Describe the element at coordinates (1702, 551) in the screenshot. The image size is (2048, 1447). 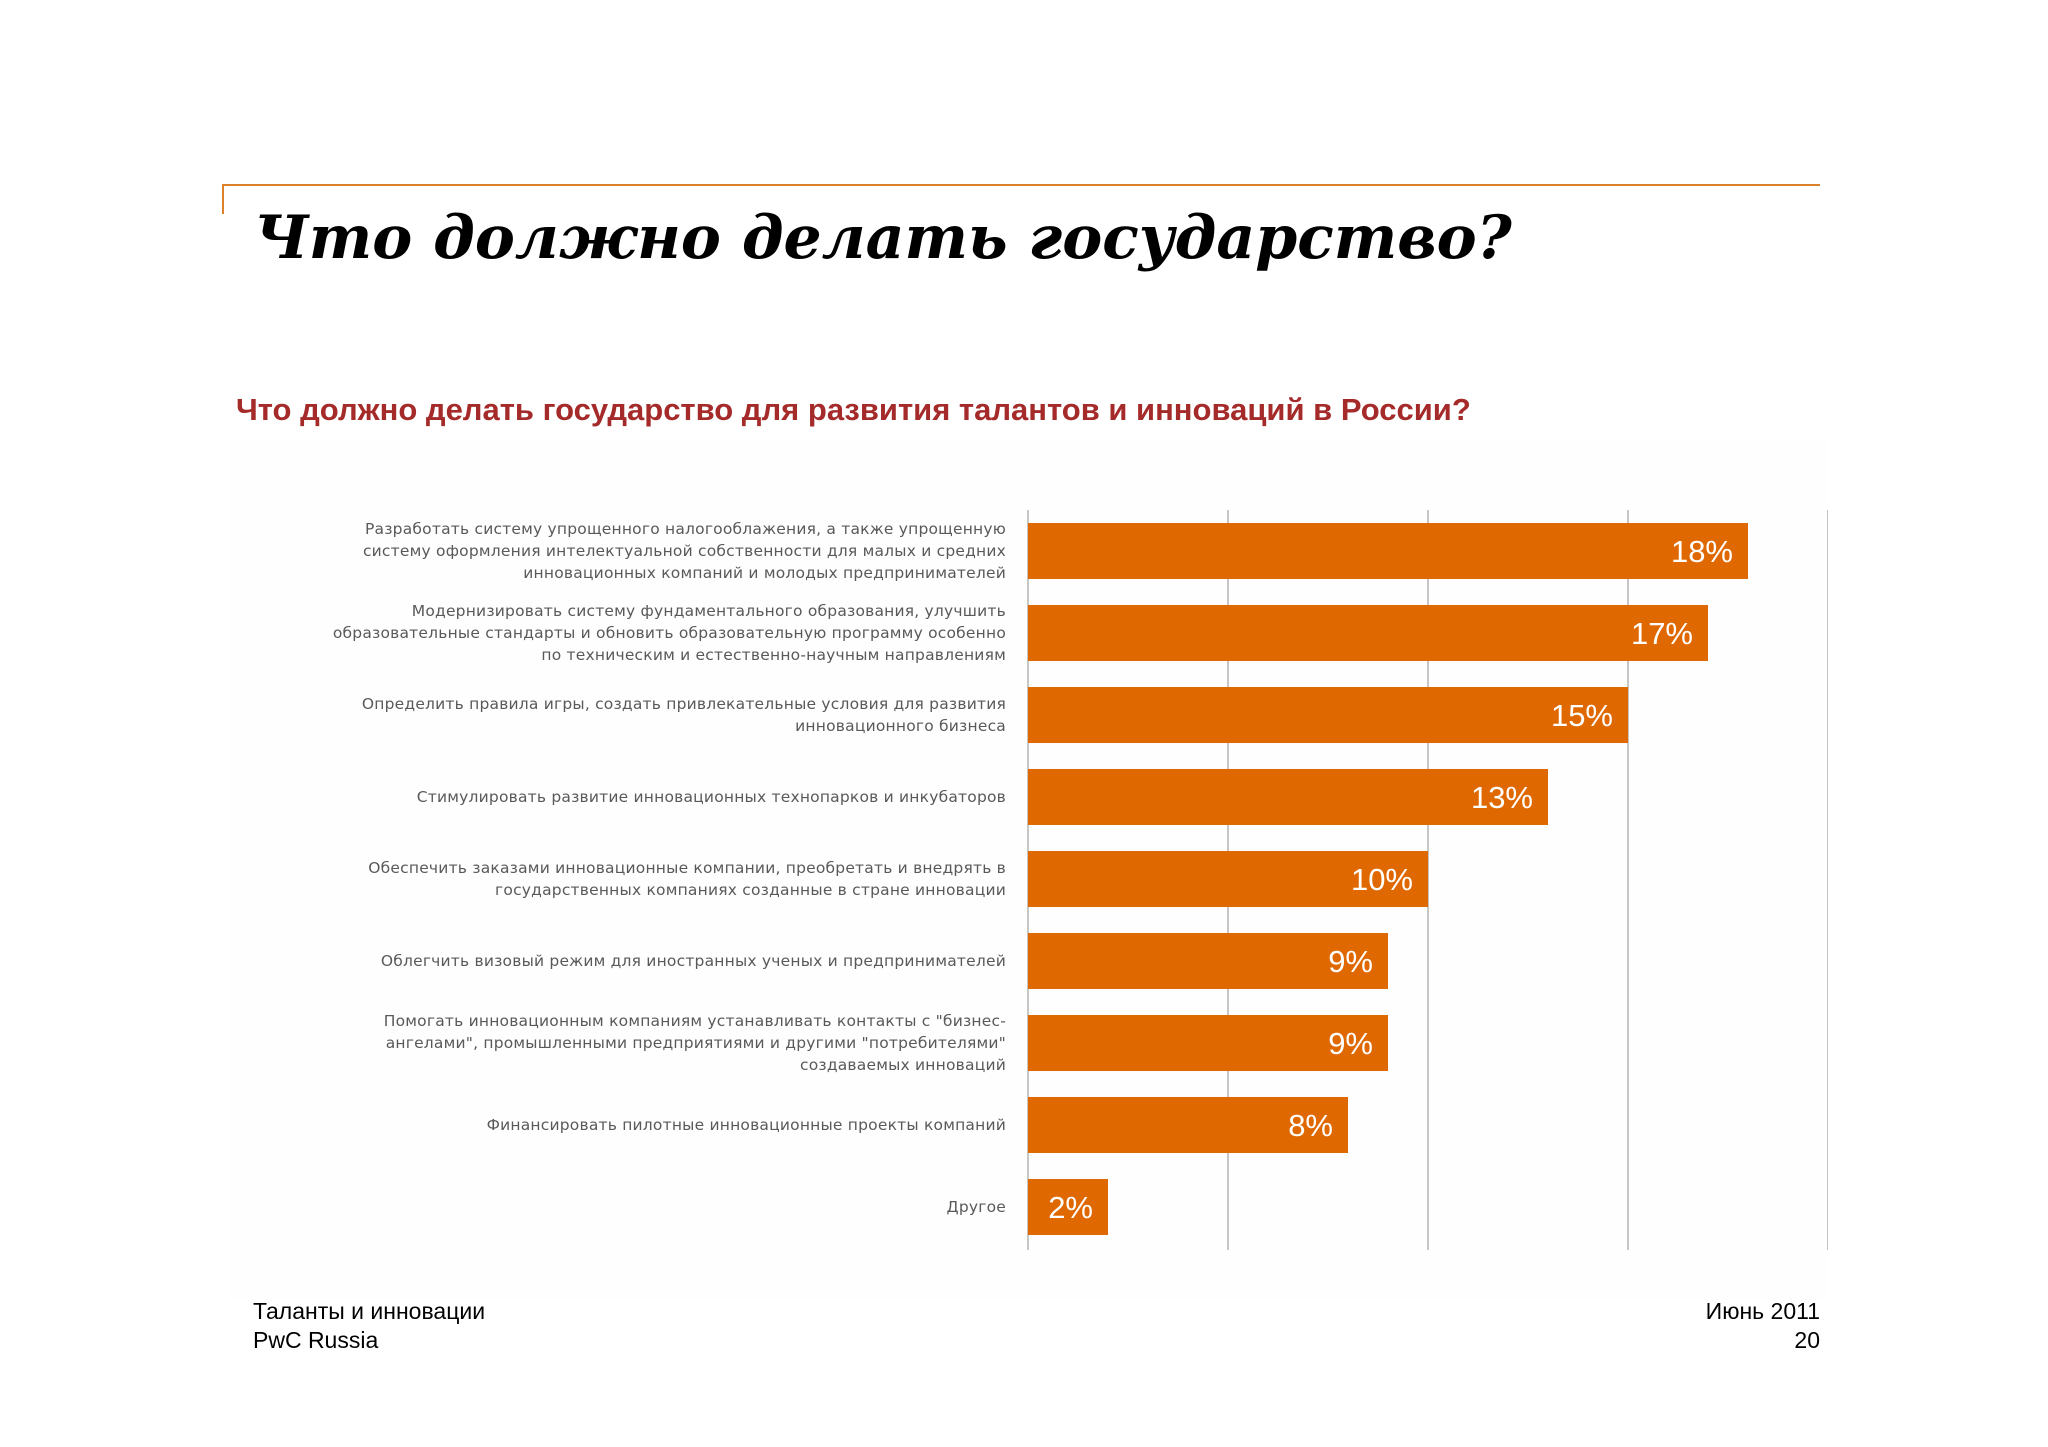
I see `value-label-0: 18%` at that location.